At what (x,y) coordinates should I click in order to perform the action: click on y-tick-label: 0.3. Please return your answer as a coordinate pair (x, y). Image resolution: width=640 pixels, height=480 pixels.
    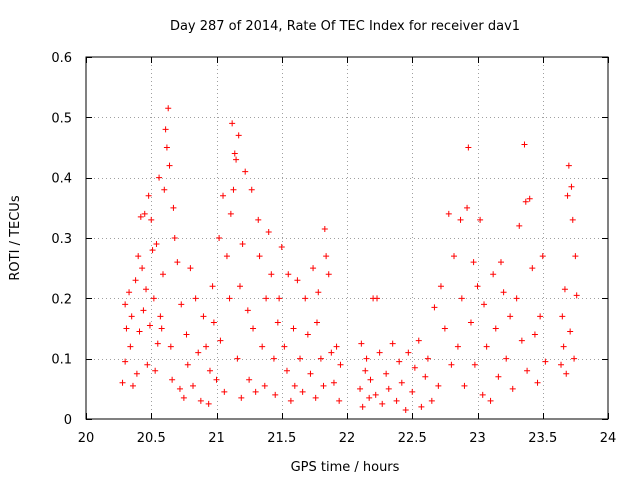
    Looking at the image, I should click on (61, 239).